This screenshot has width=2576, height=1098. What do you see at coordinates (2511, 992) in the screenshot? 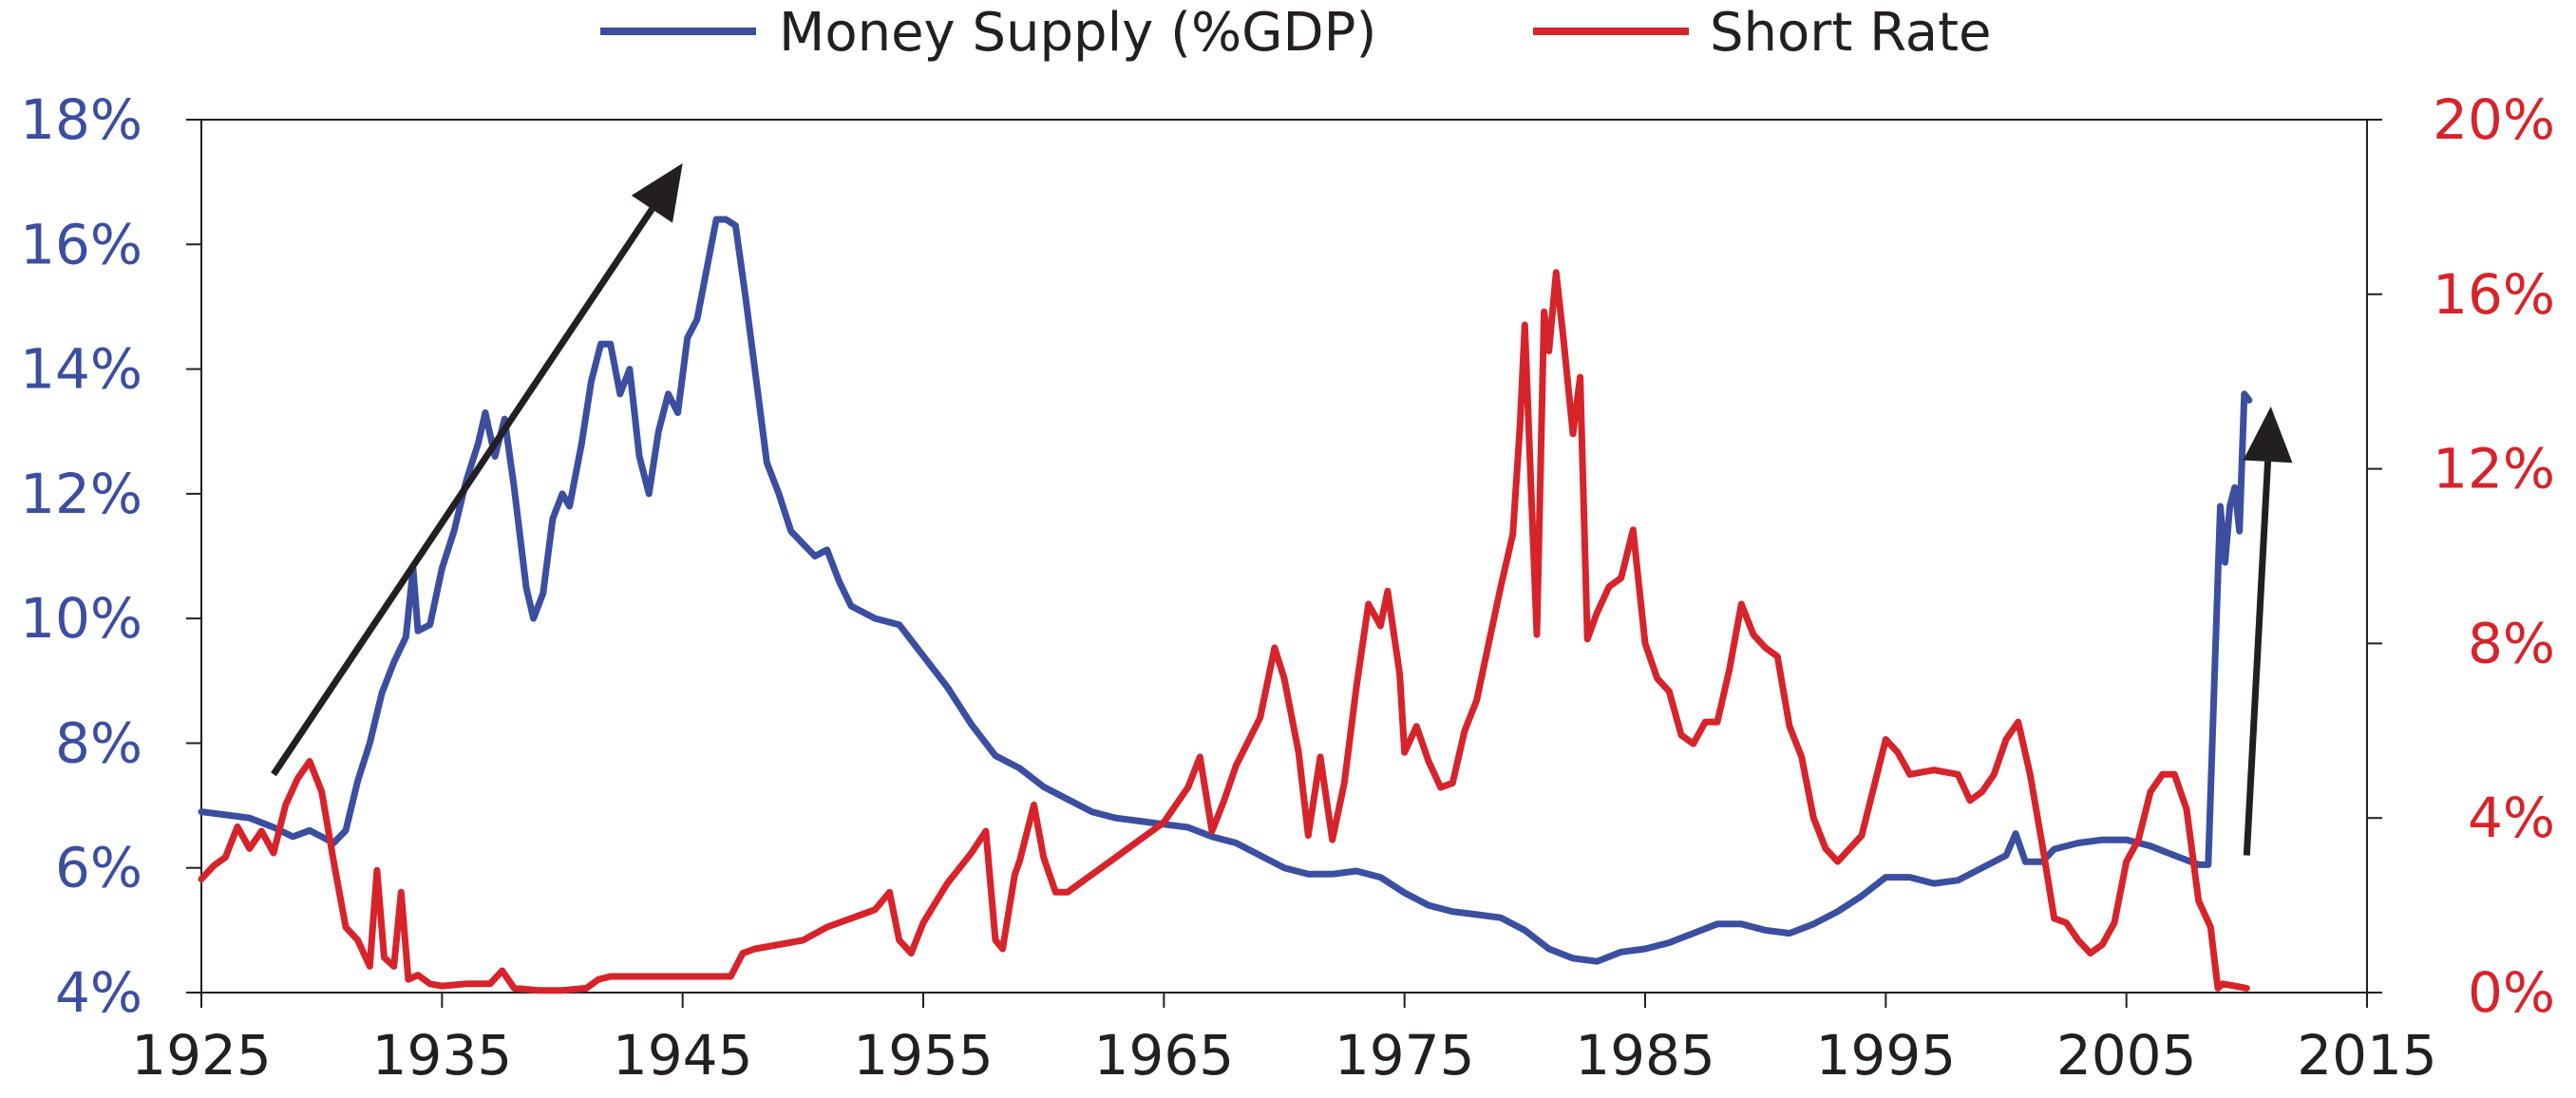
I see `y-right-tick-label: 0%` at bounding box center [2511, 992].